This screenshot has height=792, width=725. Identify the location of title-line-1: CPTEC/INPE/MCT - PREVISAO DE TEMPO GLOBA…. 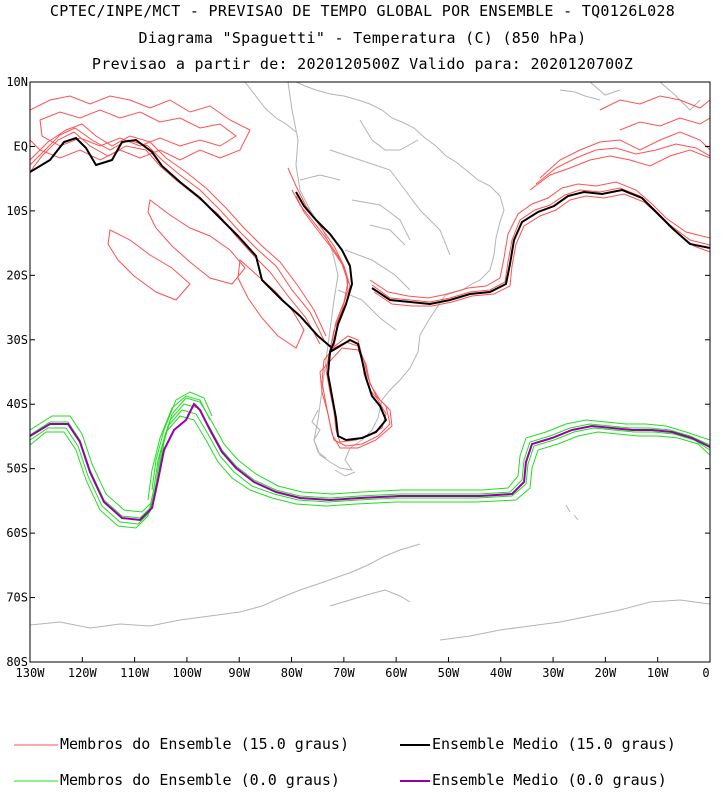
(362, 11).